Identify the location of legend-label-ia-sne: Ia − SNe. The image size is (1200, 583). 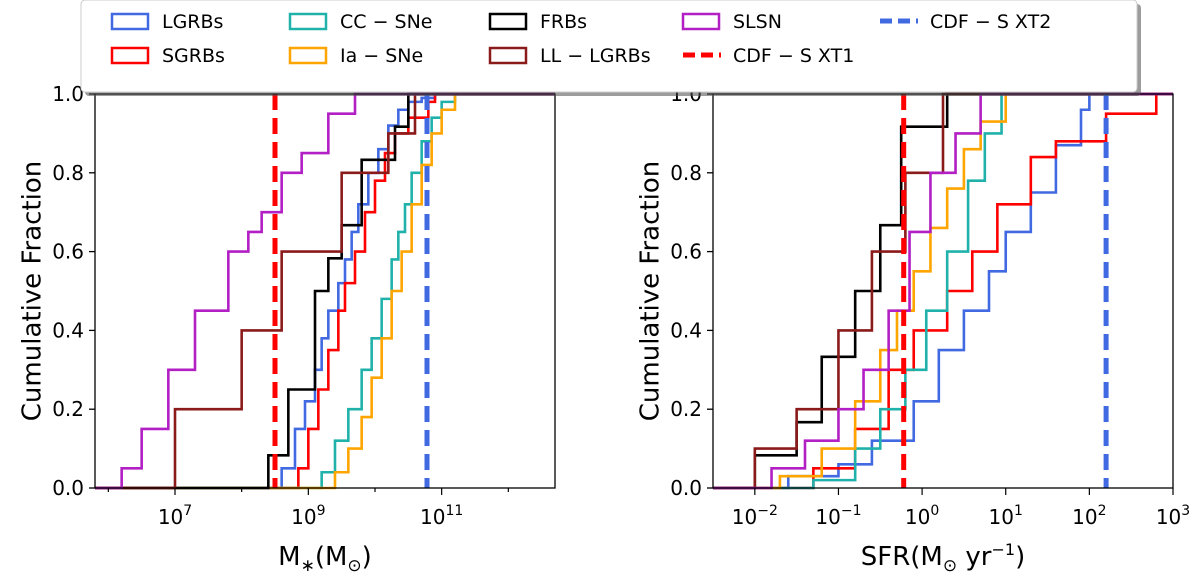
(381, 56).